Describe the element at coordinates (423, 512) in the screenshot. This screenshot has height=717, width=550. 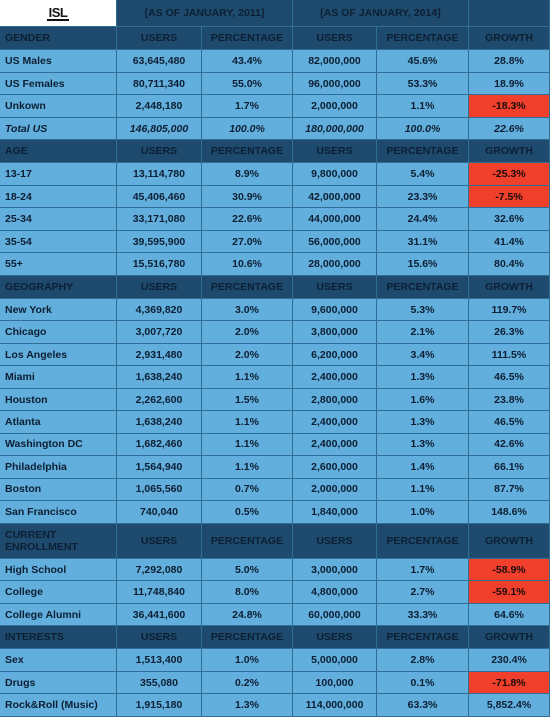
I see `percentage-2014-cell: 1.0%` at that location.